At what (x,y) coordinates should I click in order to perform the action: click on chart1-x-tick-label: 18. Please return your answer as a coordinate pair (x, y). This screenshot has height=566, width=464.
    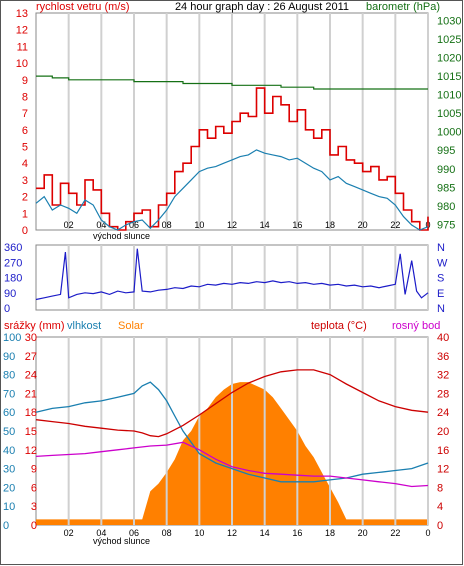
    Looking at the image, I should click on (330, 225).